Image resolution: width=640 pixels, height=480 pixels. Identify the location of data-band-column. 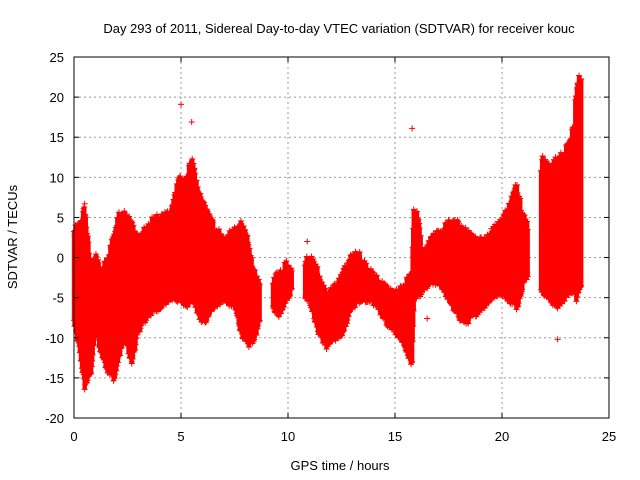
(413, 260).